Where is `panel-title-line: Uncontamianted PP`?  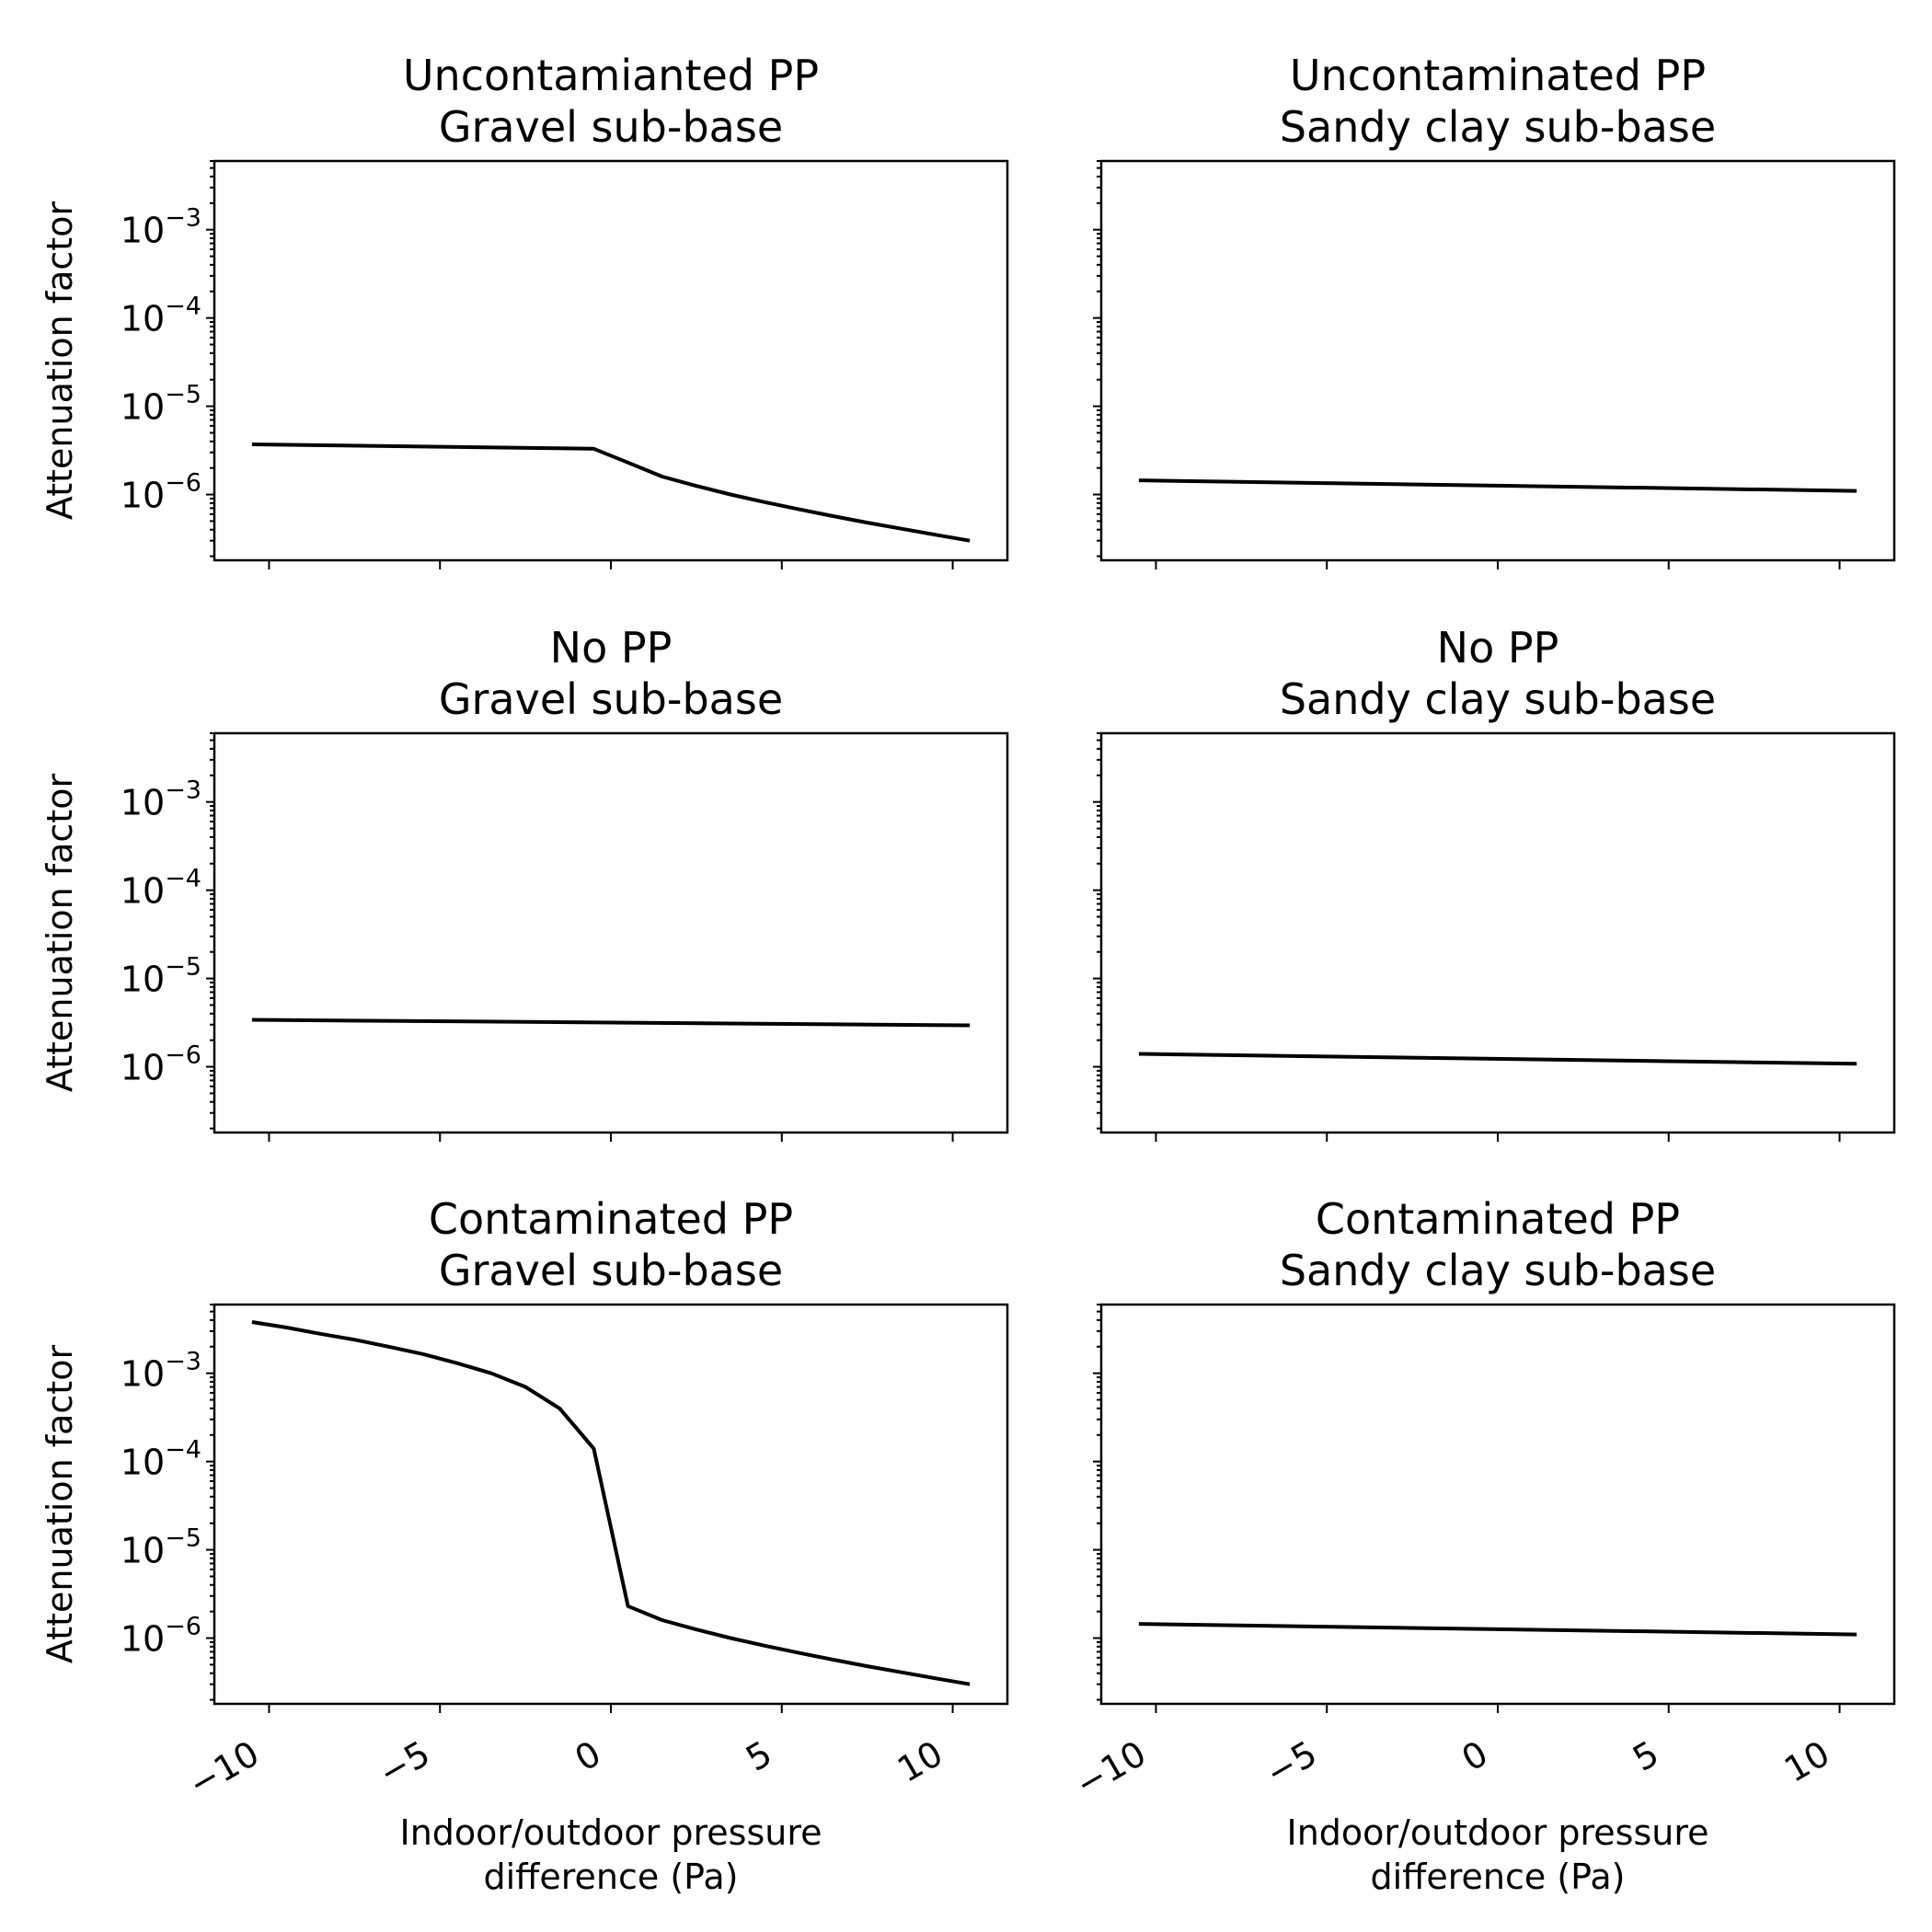
panel-title-line: Uncontamianted PP is located at coordinates (611, 75).